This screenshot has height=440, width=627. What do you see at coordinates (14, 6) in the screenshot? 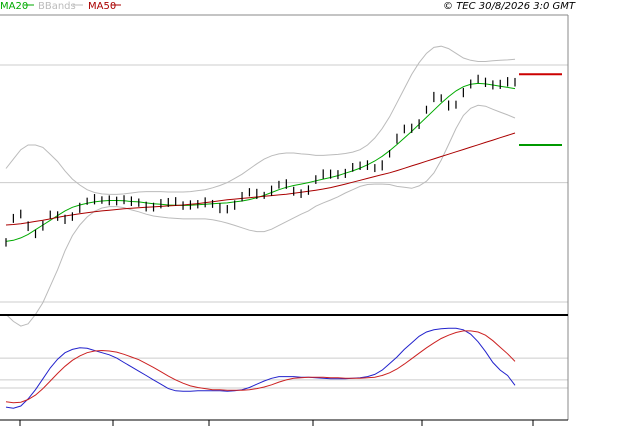
I see `legend-ma20-label: MA20` at bounding box center [14, 6].